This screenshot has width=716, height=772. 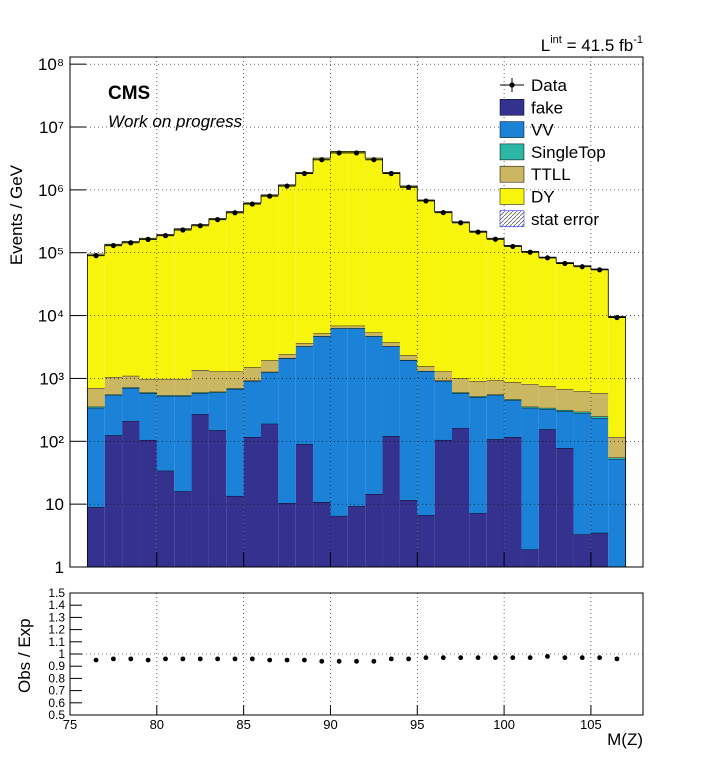 What do you see at coordinates (545, 45) in the screenshot?
I see `lumi-part: L` at bounding box center [545, 45].